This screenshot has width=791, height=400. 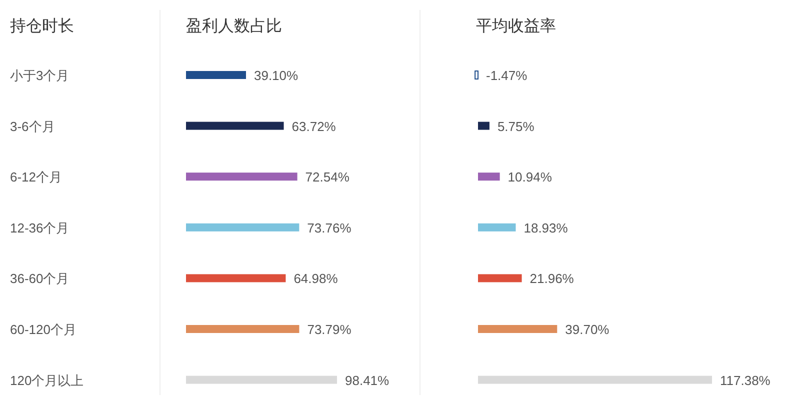 What do you see at coordinates (234, 26) in the screenshot?
I see `chart-title: 盈利人数占比` at bounding box center [234, 26].